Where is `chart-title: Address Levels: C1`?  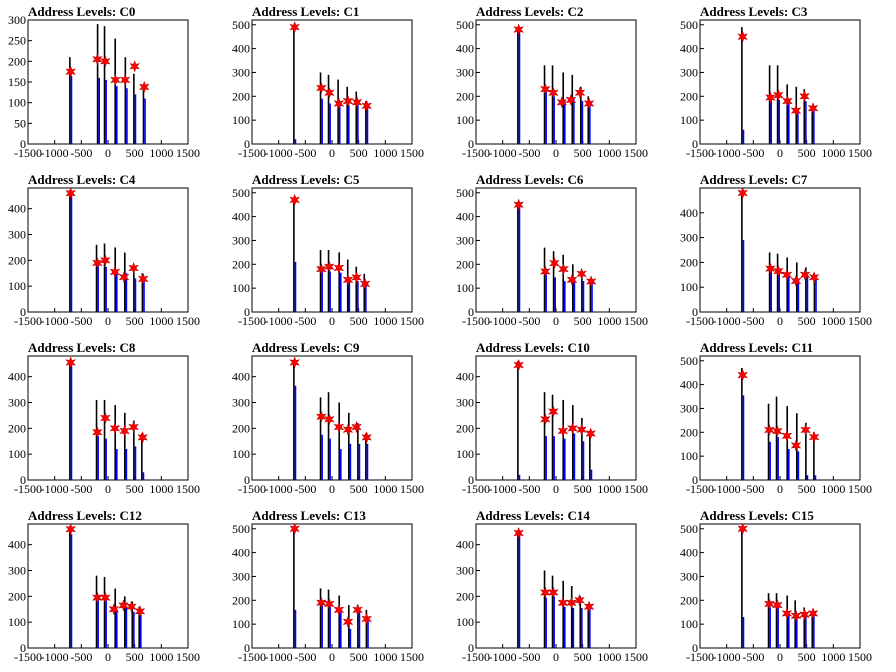 chart-title: Address Levels: C1 is located at coordinates (305, 11).